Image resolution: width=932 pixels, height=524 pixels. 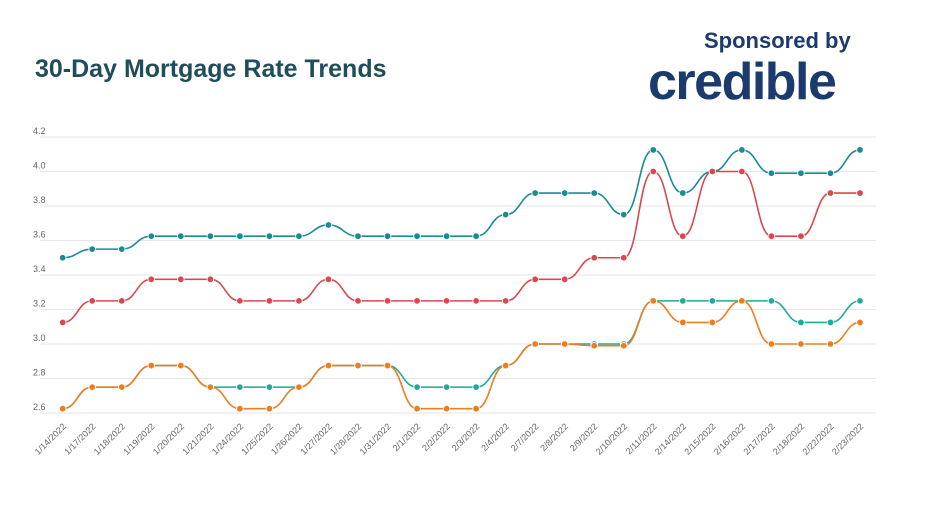 What do you see at coordinates (777, 40) in the screenshot?
I see `sponsored-by-label: Sponsored by` at bounding box center [777, 40].